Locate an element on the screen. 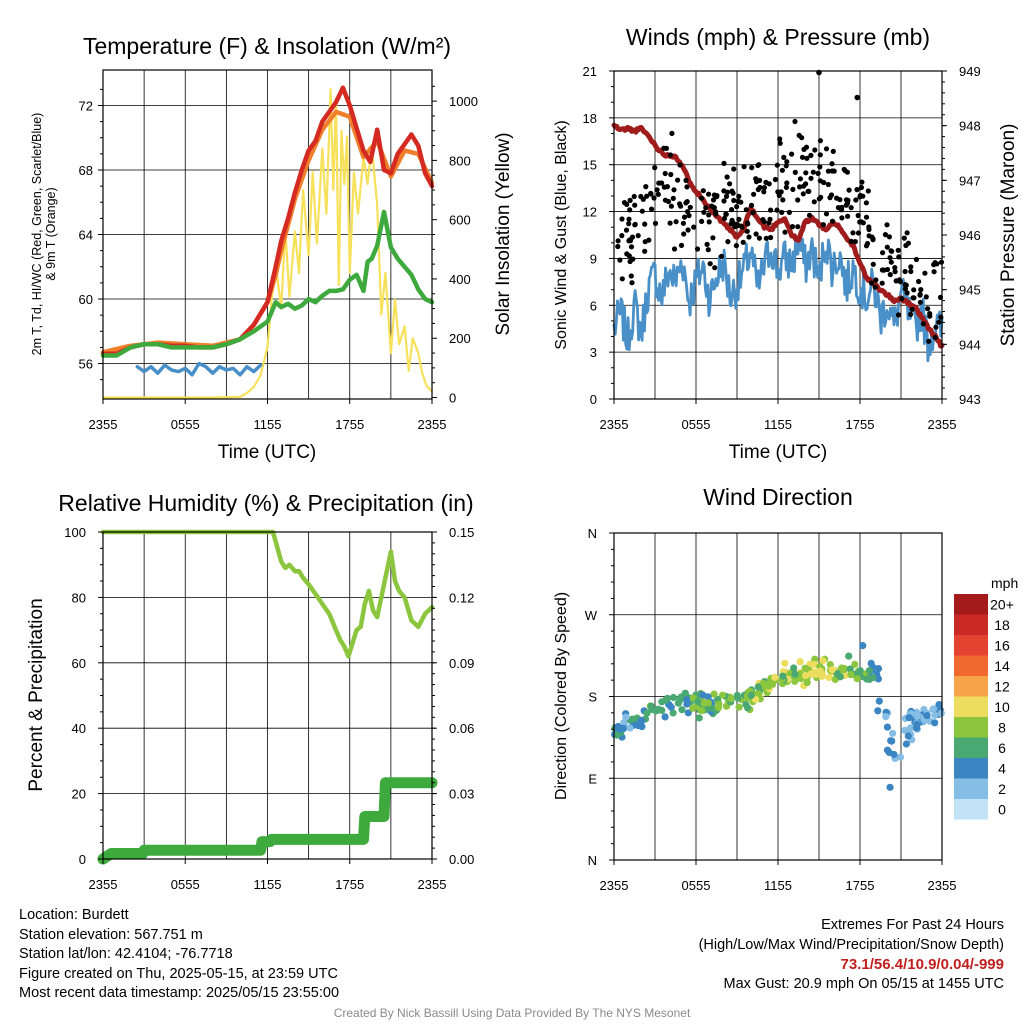 The height and width of the screenshot is (1024, 1024). x-tick-label: 1755 is located at coordinates (349, 884).